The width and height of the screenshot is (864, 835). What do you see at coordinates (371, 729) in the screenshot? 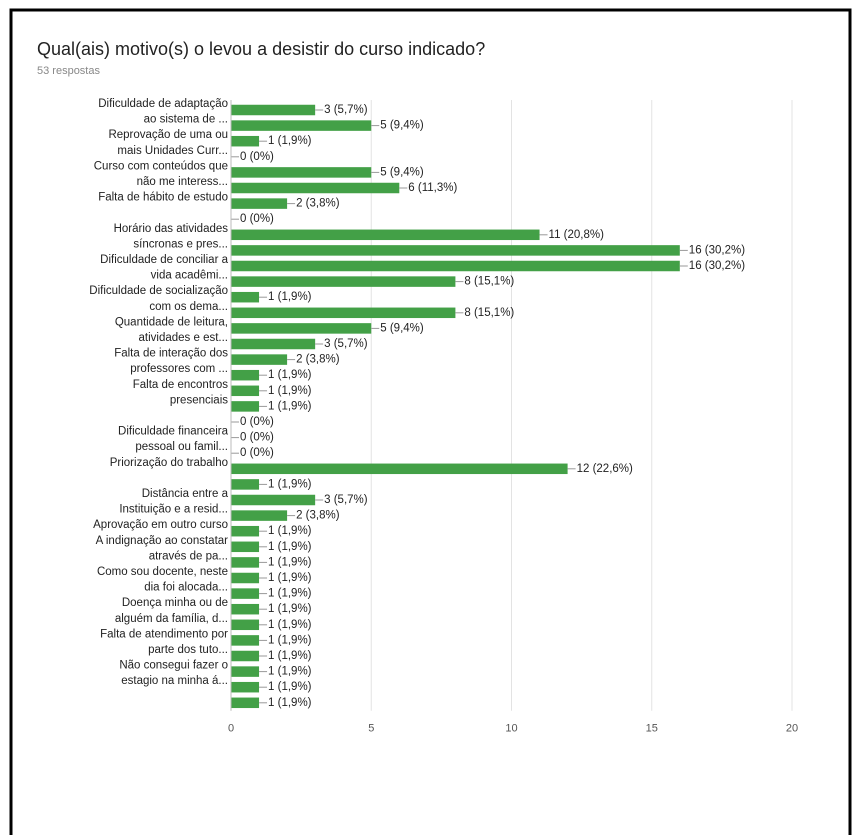
I see `x-tick-label: 5` at bounding box center [371, 729].